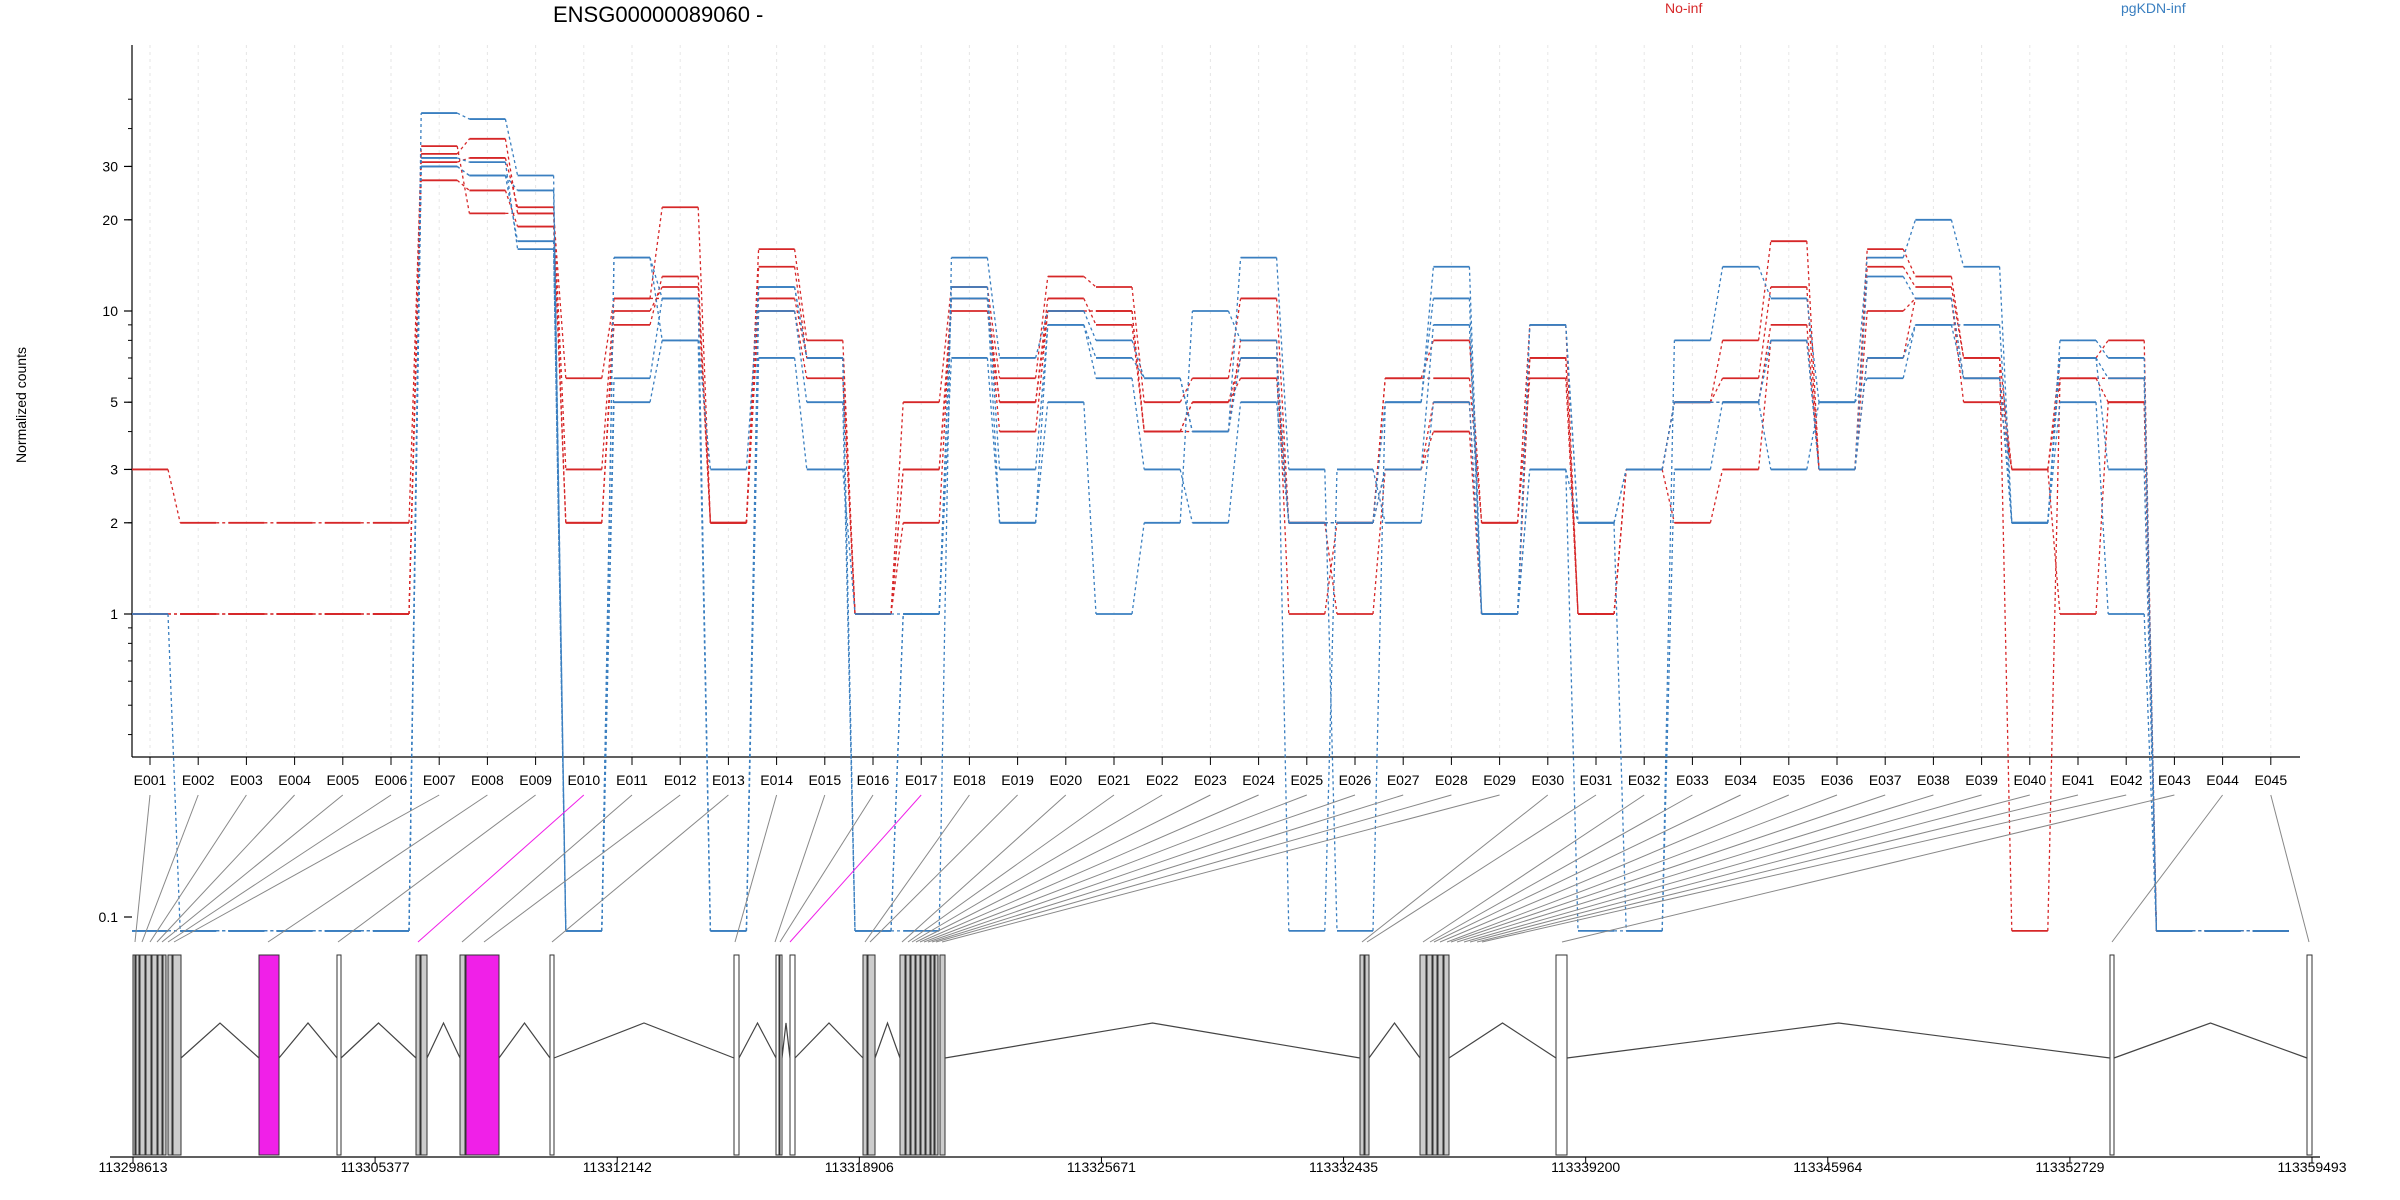 The height and width of the screenshot is (1200, 2400). Describe the element at coordinates (632, 780) in the screenshot. I see `x-tick-label: E011` at that location.